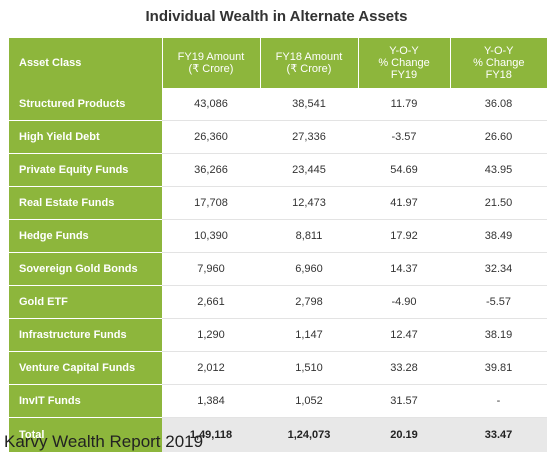 This screenshot has width=553, height=464. I want to click on fy19-amount-cell: 1,290, so click(211, 335).